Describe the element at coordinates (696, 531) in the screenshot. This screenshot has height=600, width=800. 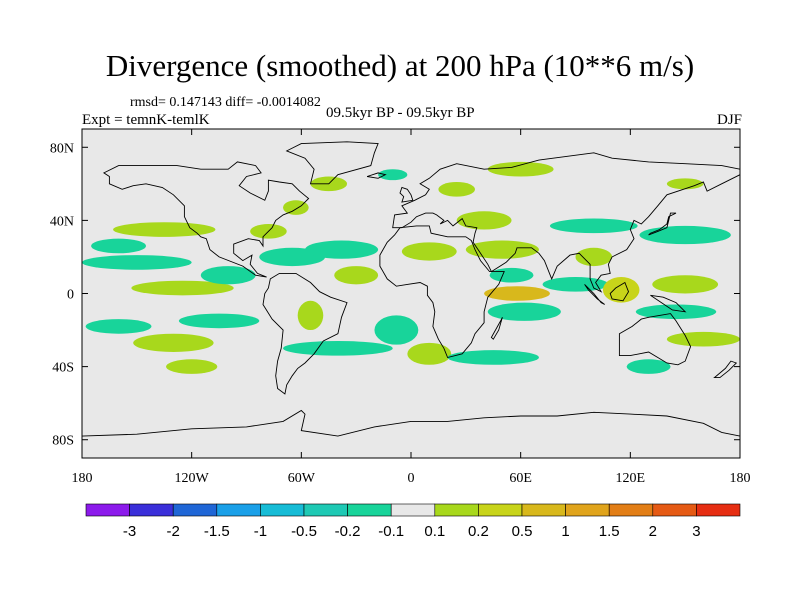
I see `colorbar-label: 3` at that location.